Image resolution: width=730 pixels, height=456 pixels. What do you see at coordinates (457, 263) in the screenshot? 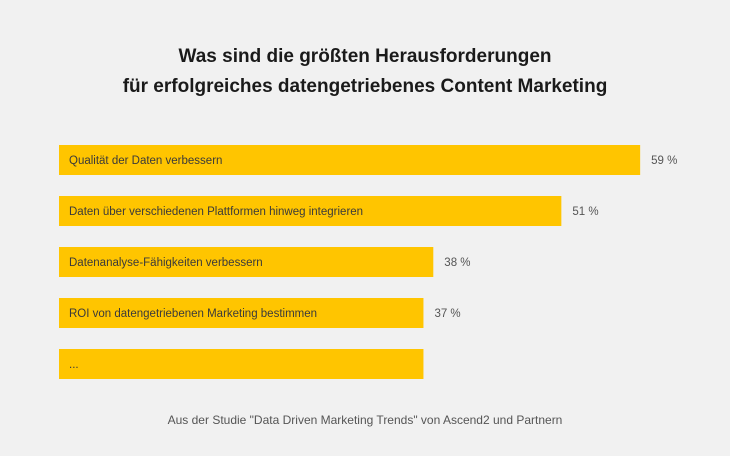
I see `value-label-3: 38 %` at bounding box center [457, 263].